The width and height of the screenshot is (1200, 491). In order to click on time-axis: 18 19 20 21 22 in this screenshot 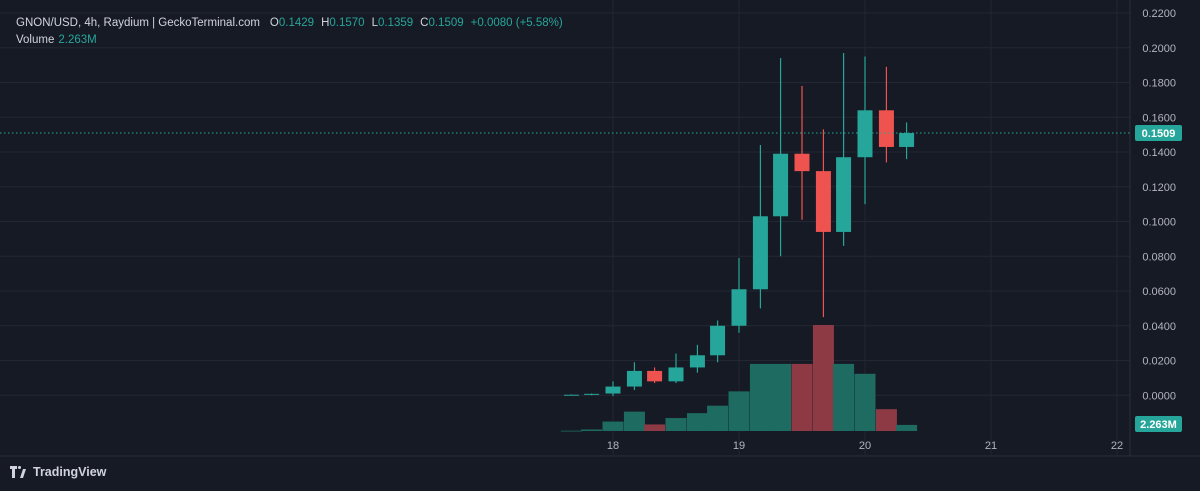, I will do `click(865, 446)`.